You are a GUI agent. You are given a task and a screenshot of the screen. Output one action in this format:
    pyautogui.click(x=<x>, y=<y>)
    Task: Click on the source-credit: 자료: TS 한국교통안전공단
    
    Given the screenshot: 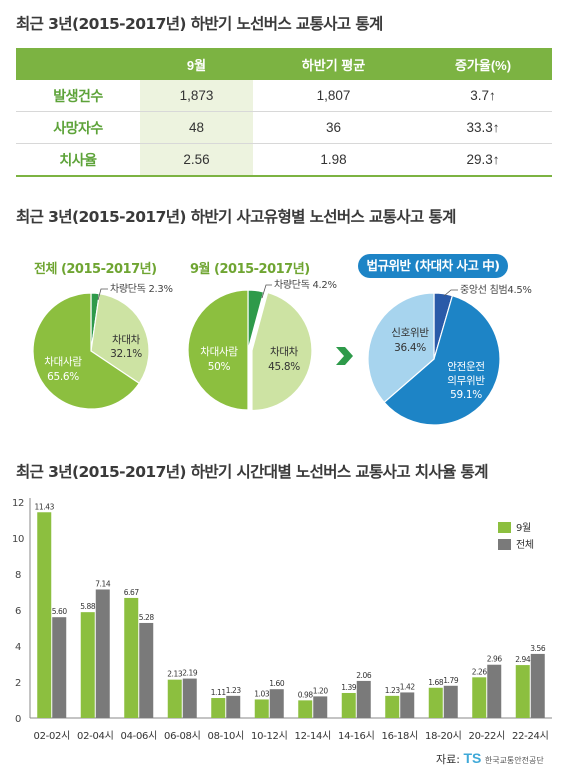 What is the action you would take?
    pyautogui.click(x=490, y=758)
    